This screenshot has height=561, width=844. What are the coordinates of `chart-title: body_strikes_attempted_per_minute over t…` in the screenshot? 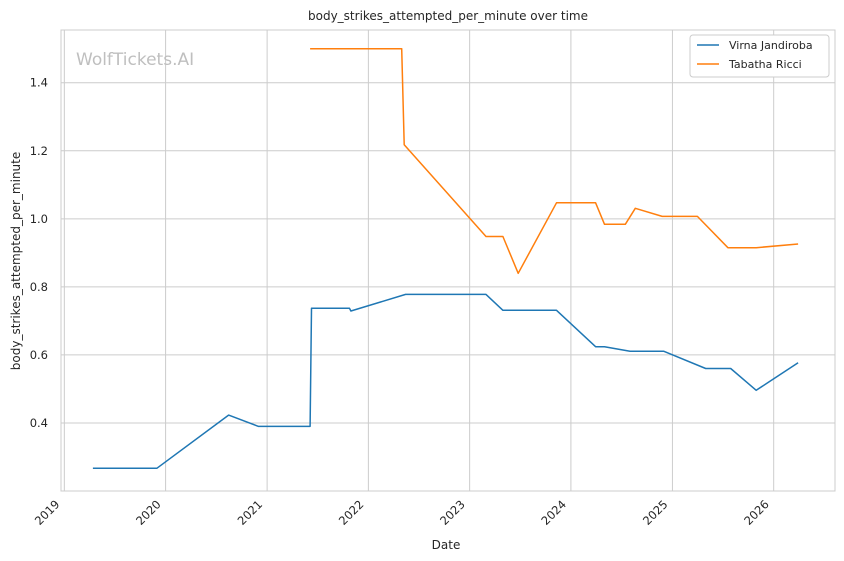 It's located at (448, 16).